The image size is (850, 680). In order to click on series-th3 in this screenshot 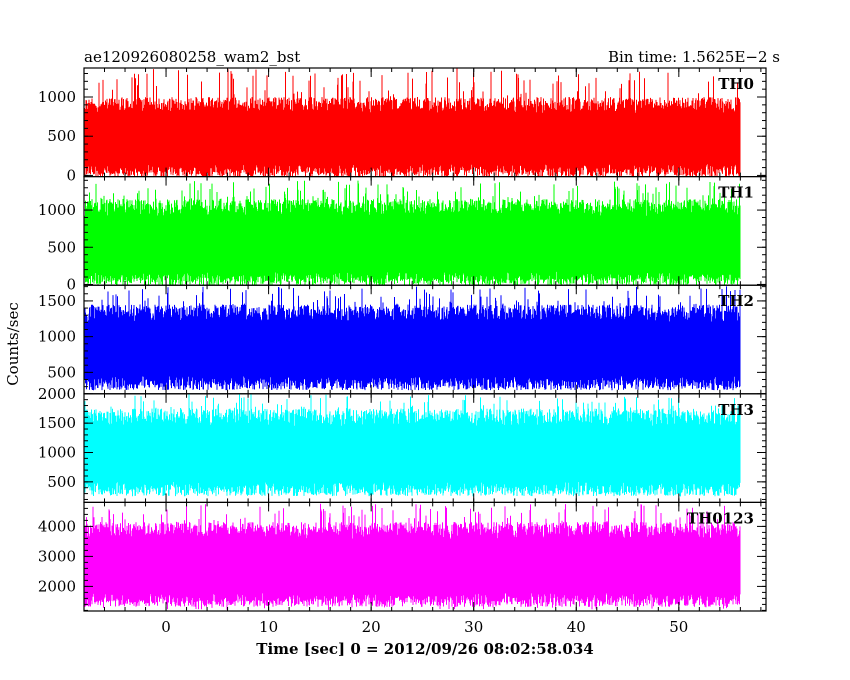, I will do `click(412, 445)`.